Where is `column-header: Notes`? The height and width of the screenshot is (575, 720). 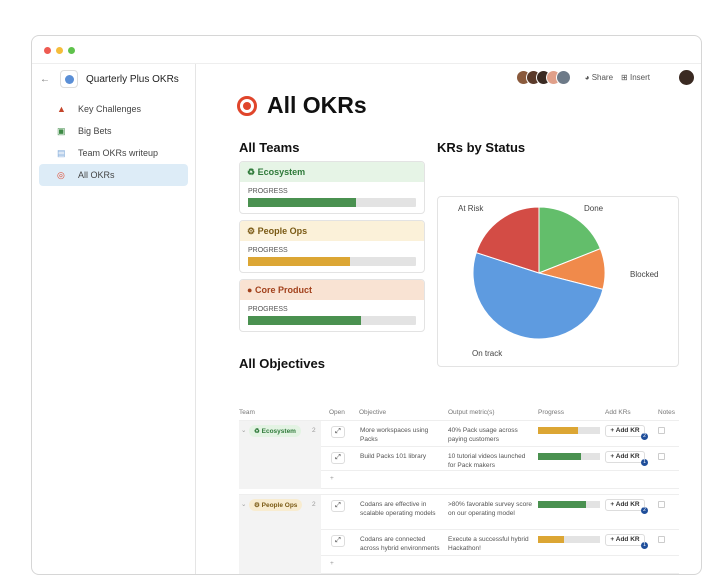 column-header: Notes is located at coordinates (666, 412).